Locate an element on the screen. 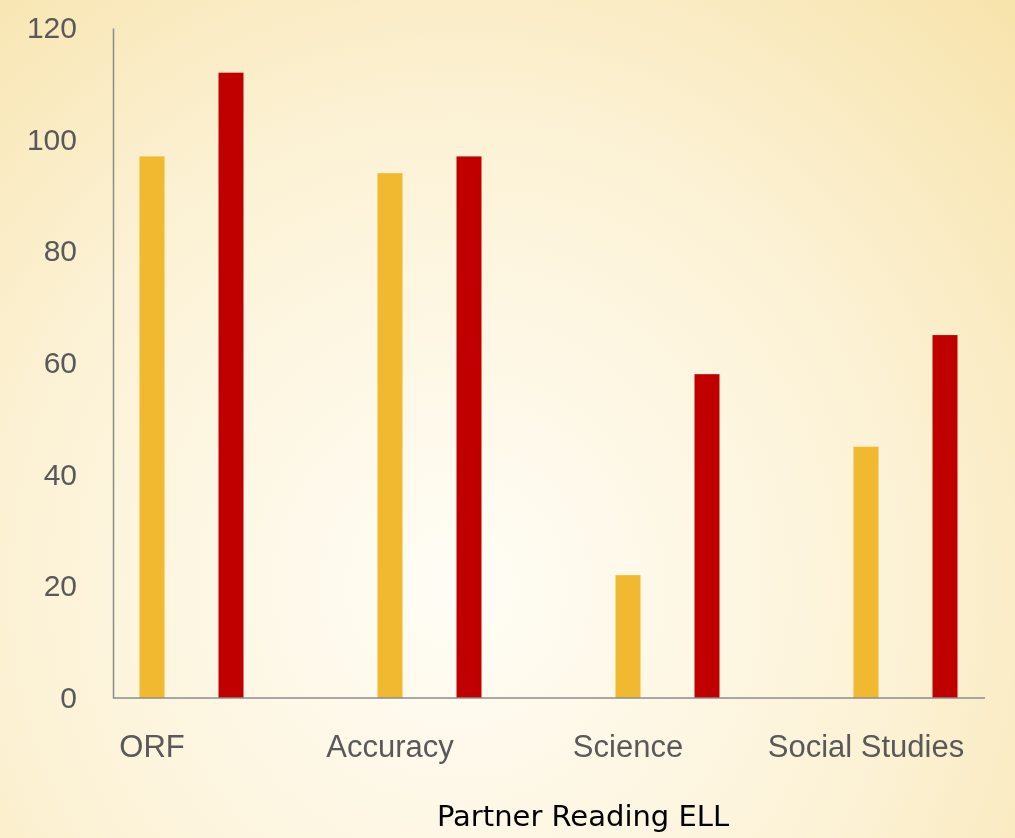 The width and height of the screenshot is (1015, 838). x-tick-label: Accuracy is located at coordinates (390, 746).